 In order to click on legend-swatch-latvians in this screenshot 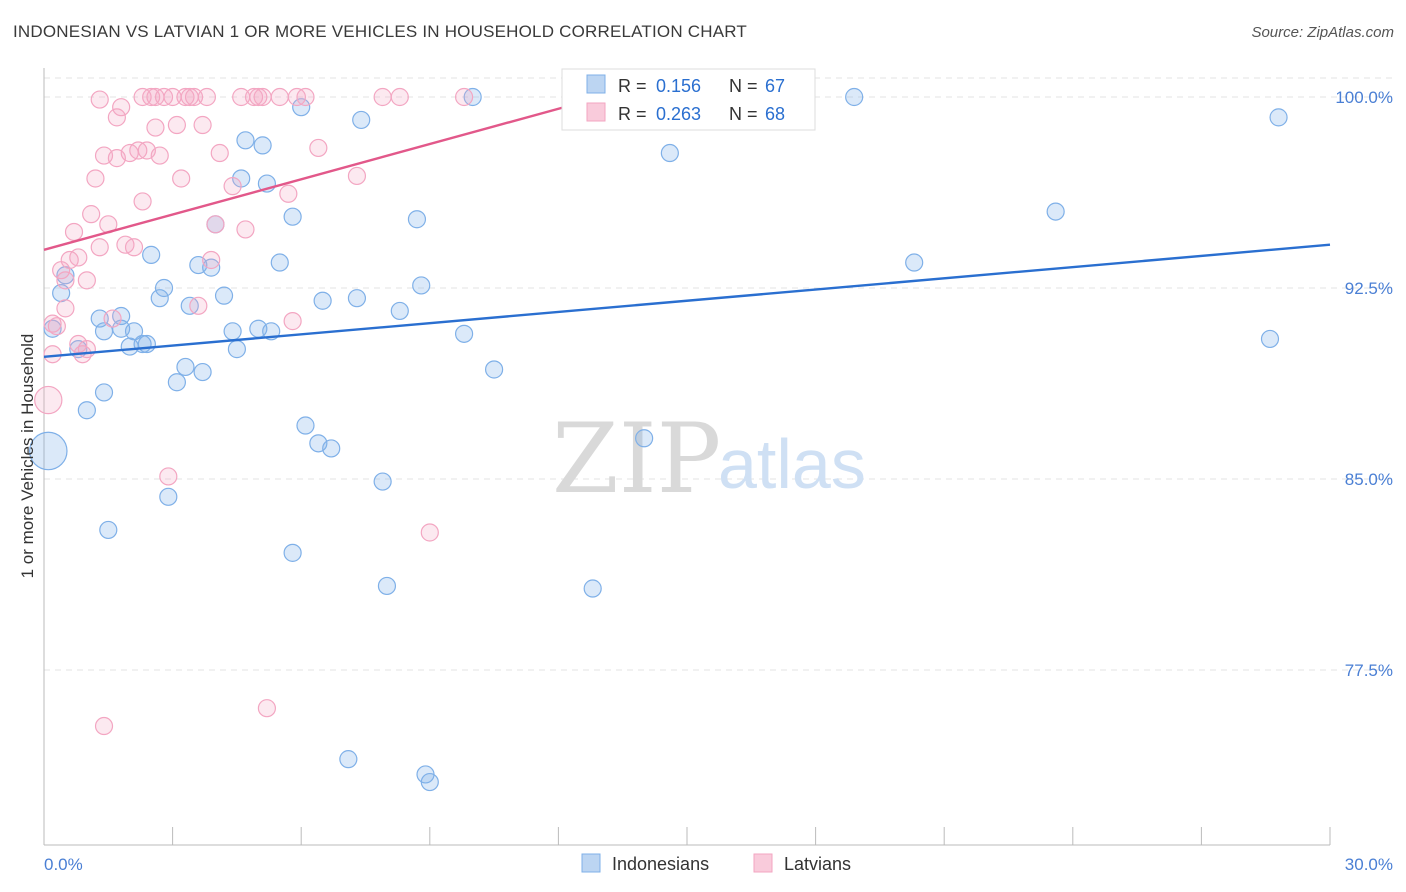, I will do `click(763, 863)`.